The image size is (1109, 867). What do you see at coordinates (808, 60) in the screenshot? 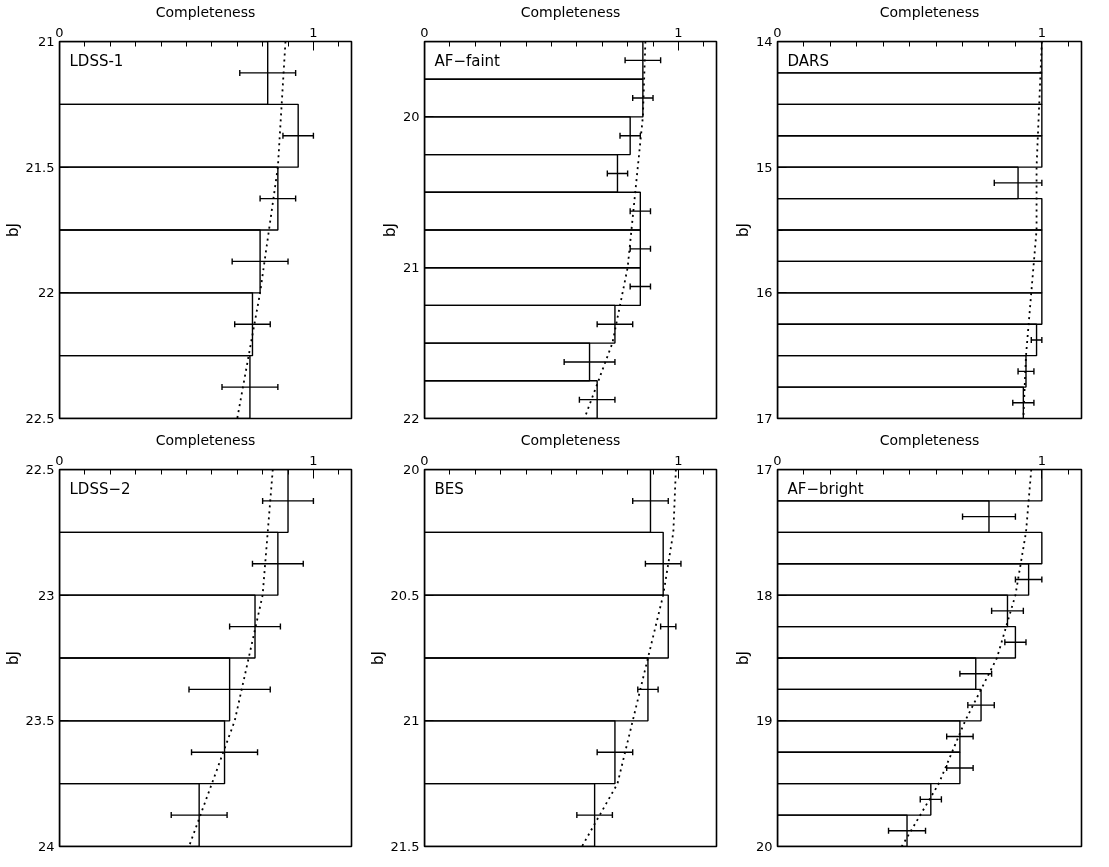
I see `text: DARS` at bounding box center [808, 60].